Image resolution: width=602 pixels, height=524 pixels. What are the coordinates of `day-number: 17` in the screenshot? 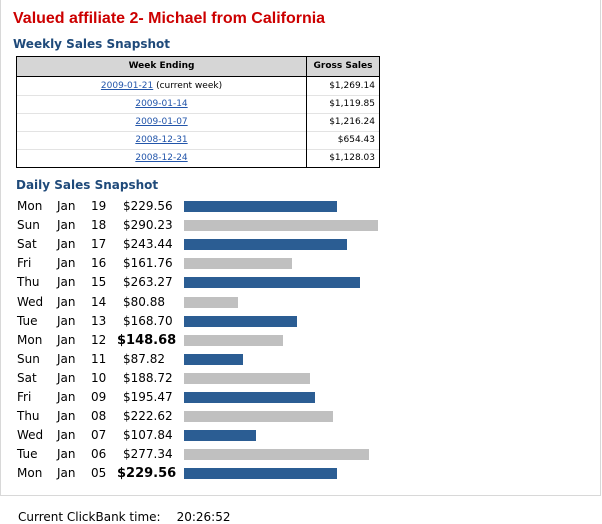 It's located at (99, 244).